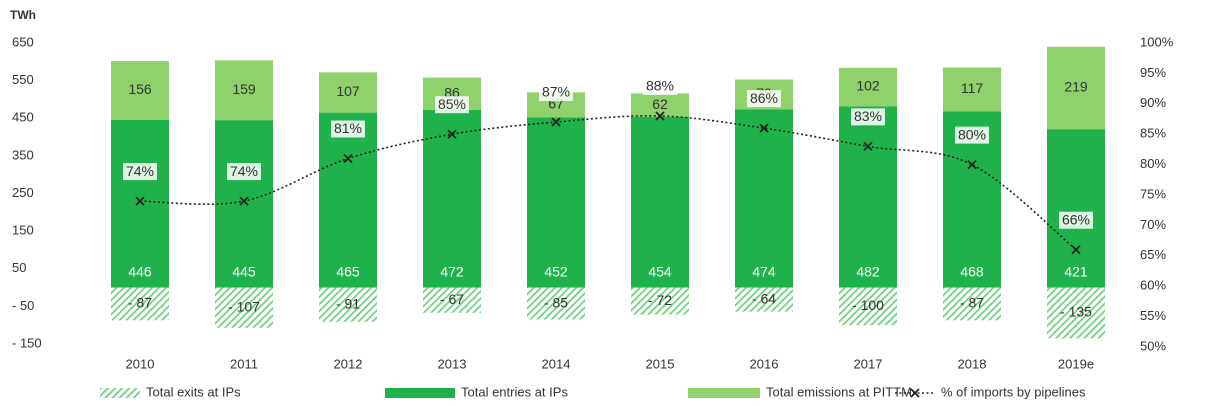  I want to click on data-label: 74%, so click(140, 171).